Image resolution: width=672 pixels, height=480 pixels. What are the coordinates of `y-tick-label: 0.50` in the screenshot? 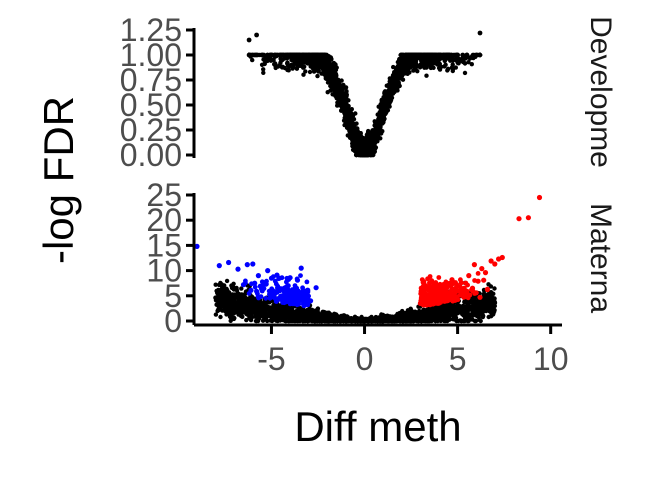 It's located at (151, 105).